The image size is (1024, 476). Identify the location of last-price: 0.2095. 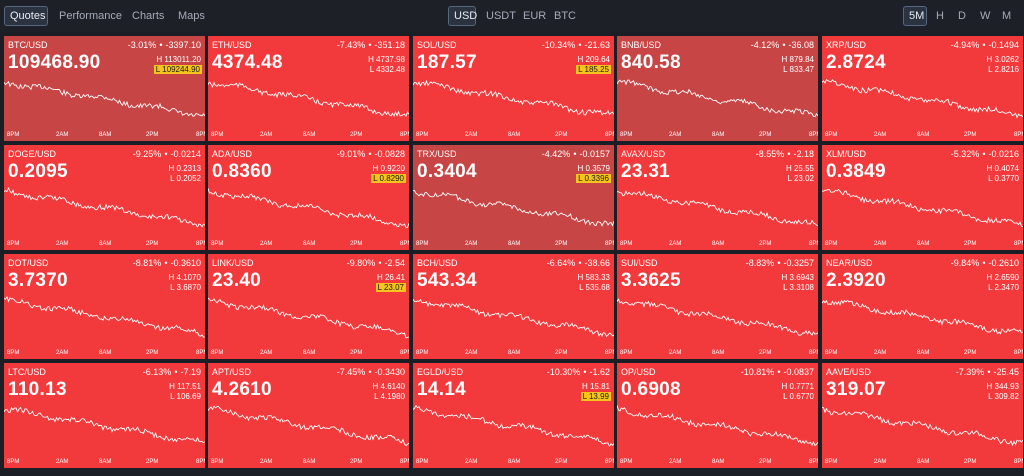
(38, 171).